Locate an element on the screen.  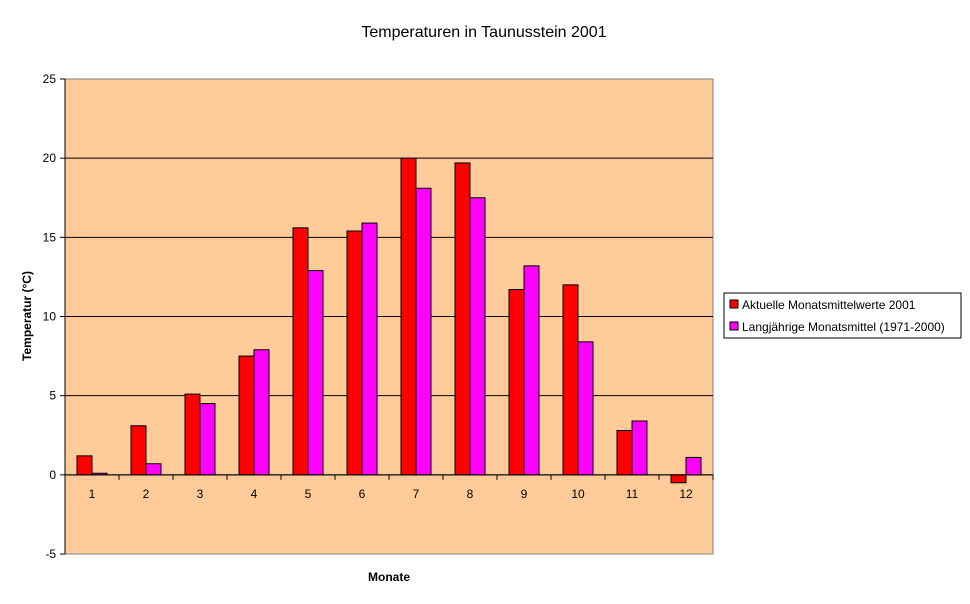
y-tick-label: 25 is located at coordinates (50, 79).